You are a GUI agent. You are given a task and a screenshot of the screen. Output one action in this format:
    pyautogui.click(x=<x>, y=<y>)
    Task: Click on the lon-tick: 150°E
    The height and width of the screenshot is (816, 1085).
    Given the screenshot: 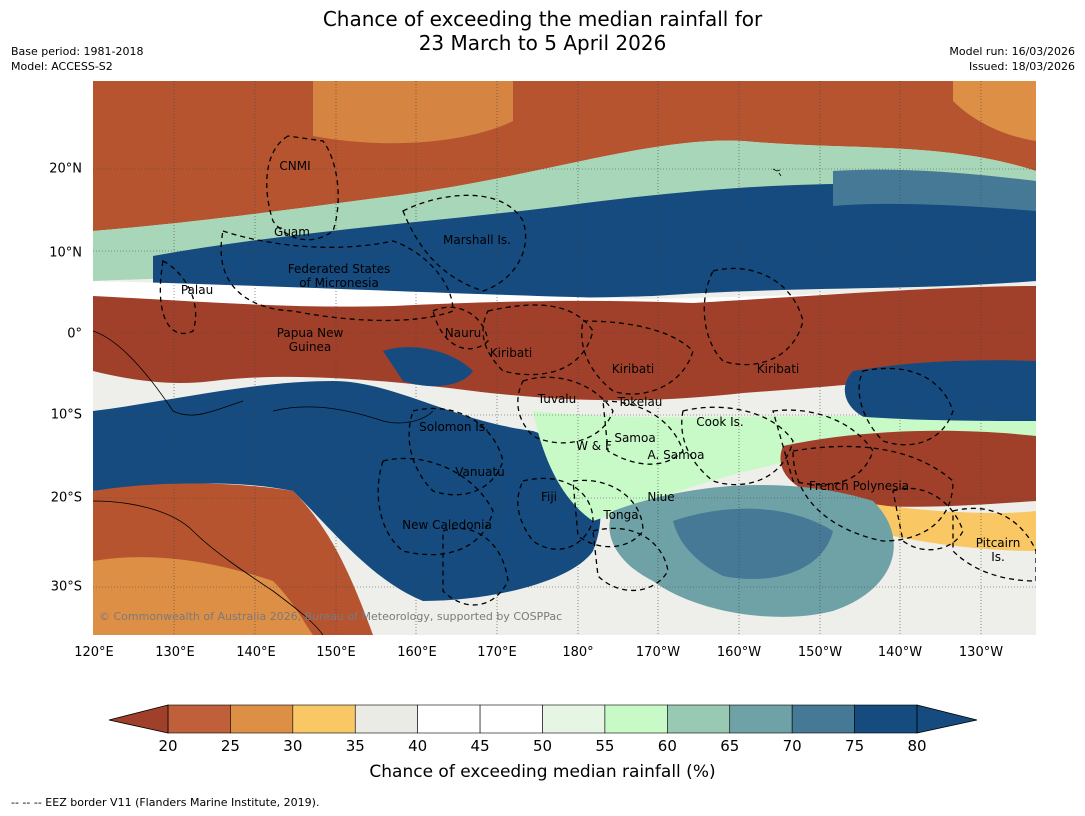 What is the action you would take?
    pyautogui.click(x=336, y=652)
    